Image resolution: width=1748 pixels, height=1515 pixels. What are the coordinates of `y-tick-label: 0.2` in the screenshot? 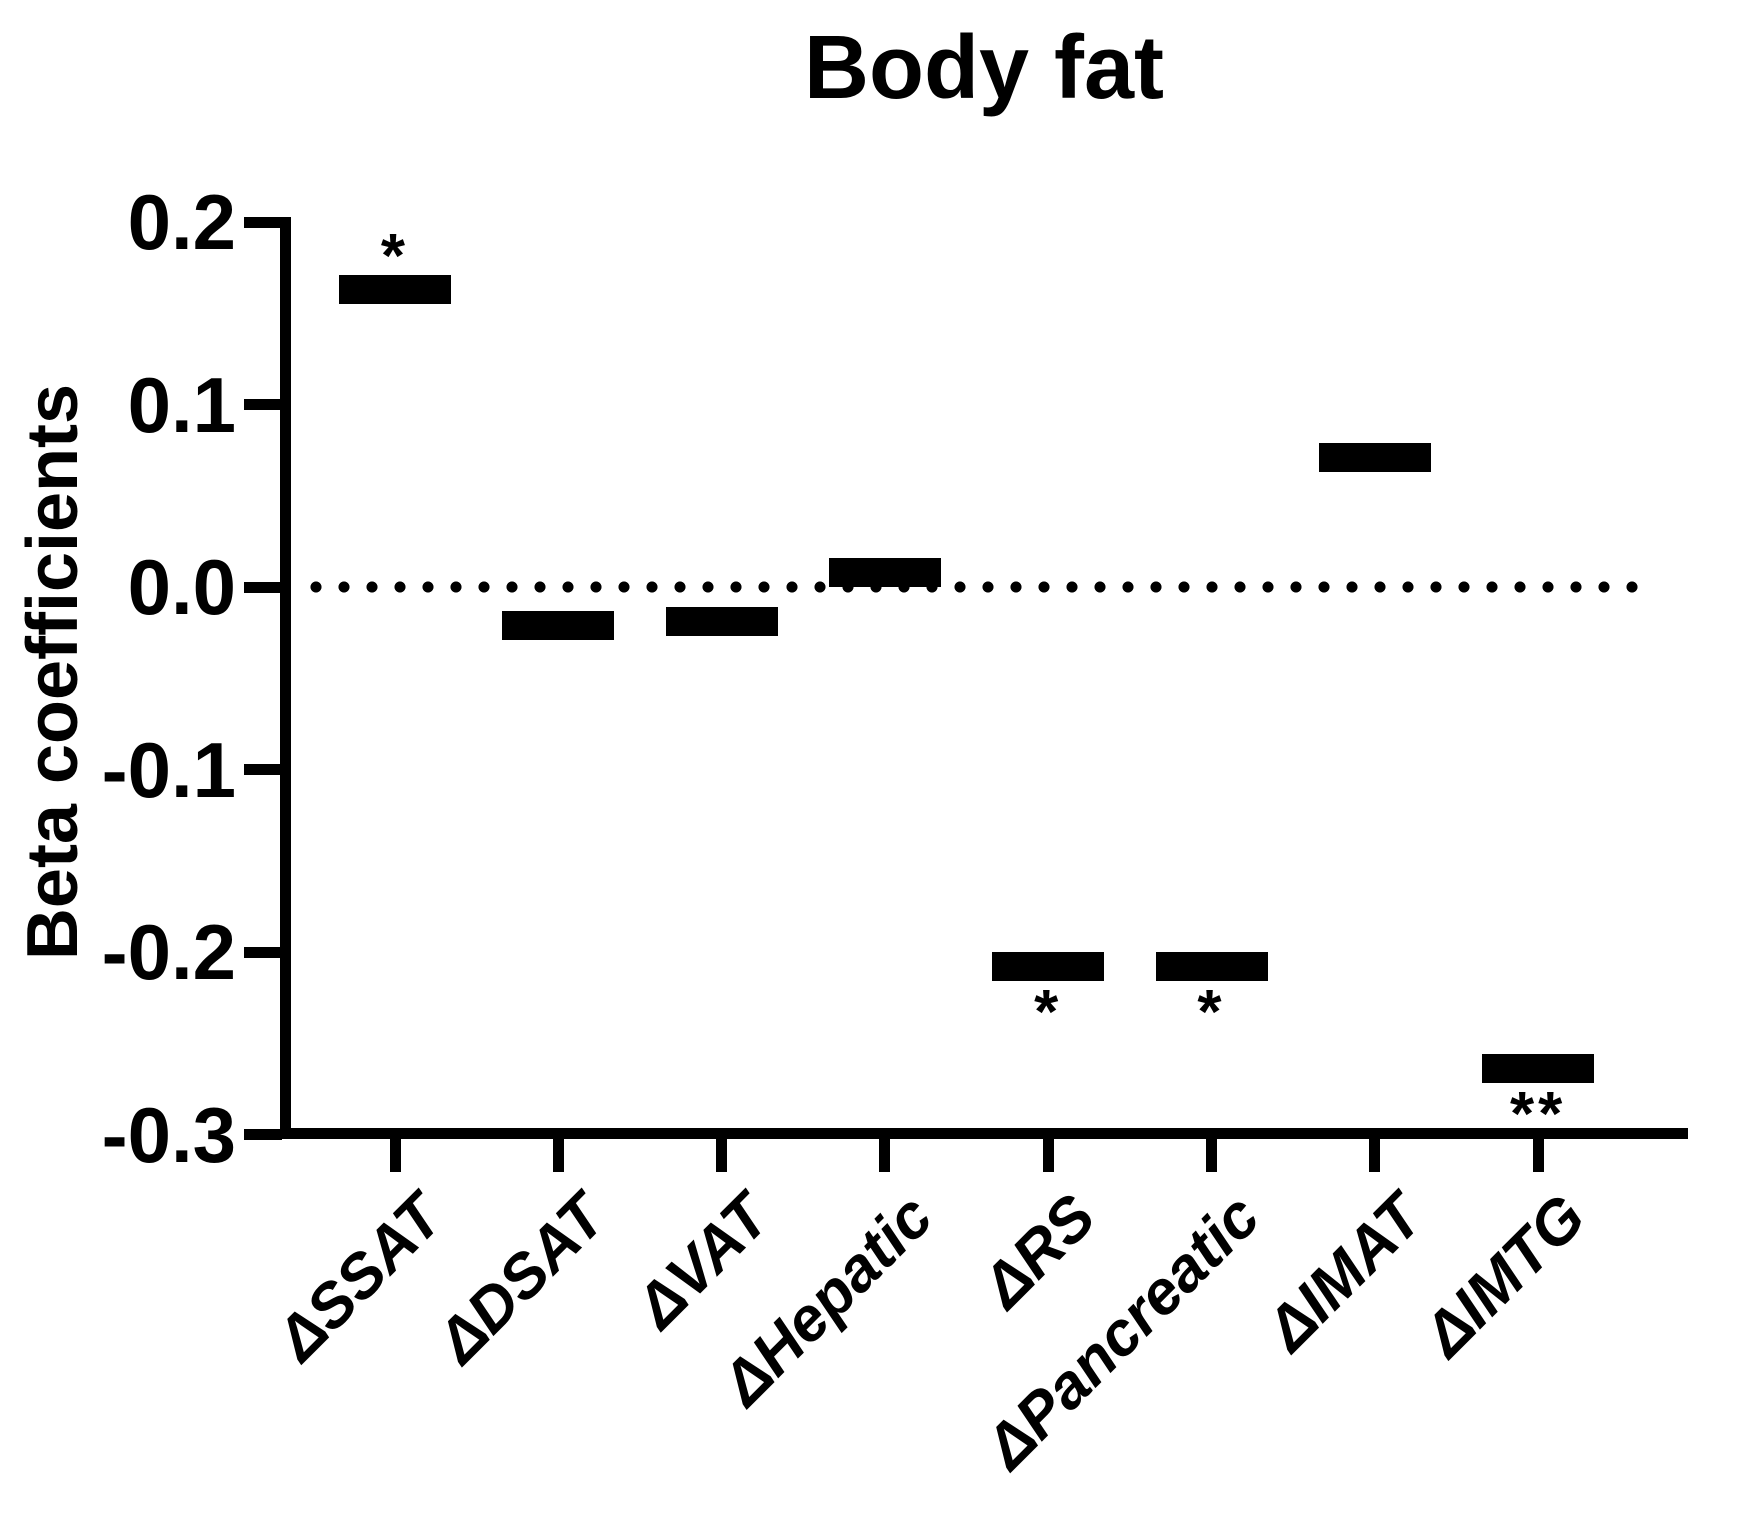 It's located at (181, 222).